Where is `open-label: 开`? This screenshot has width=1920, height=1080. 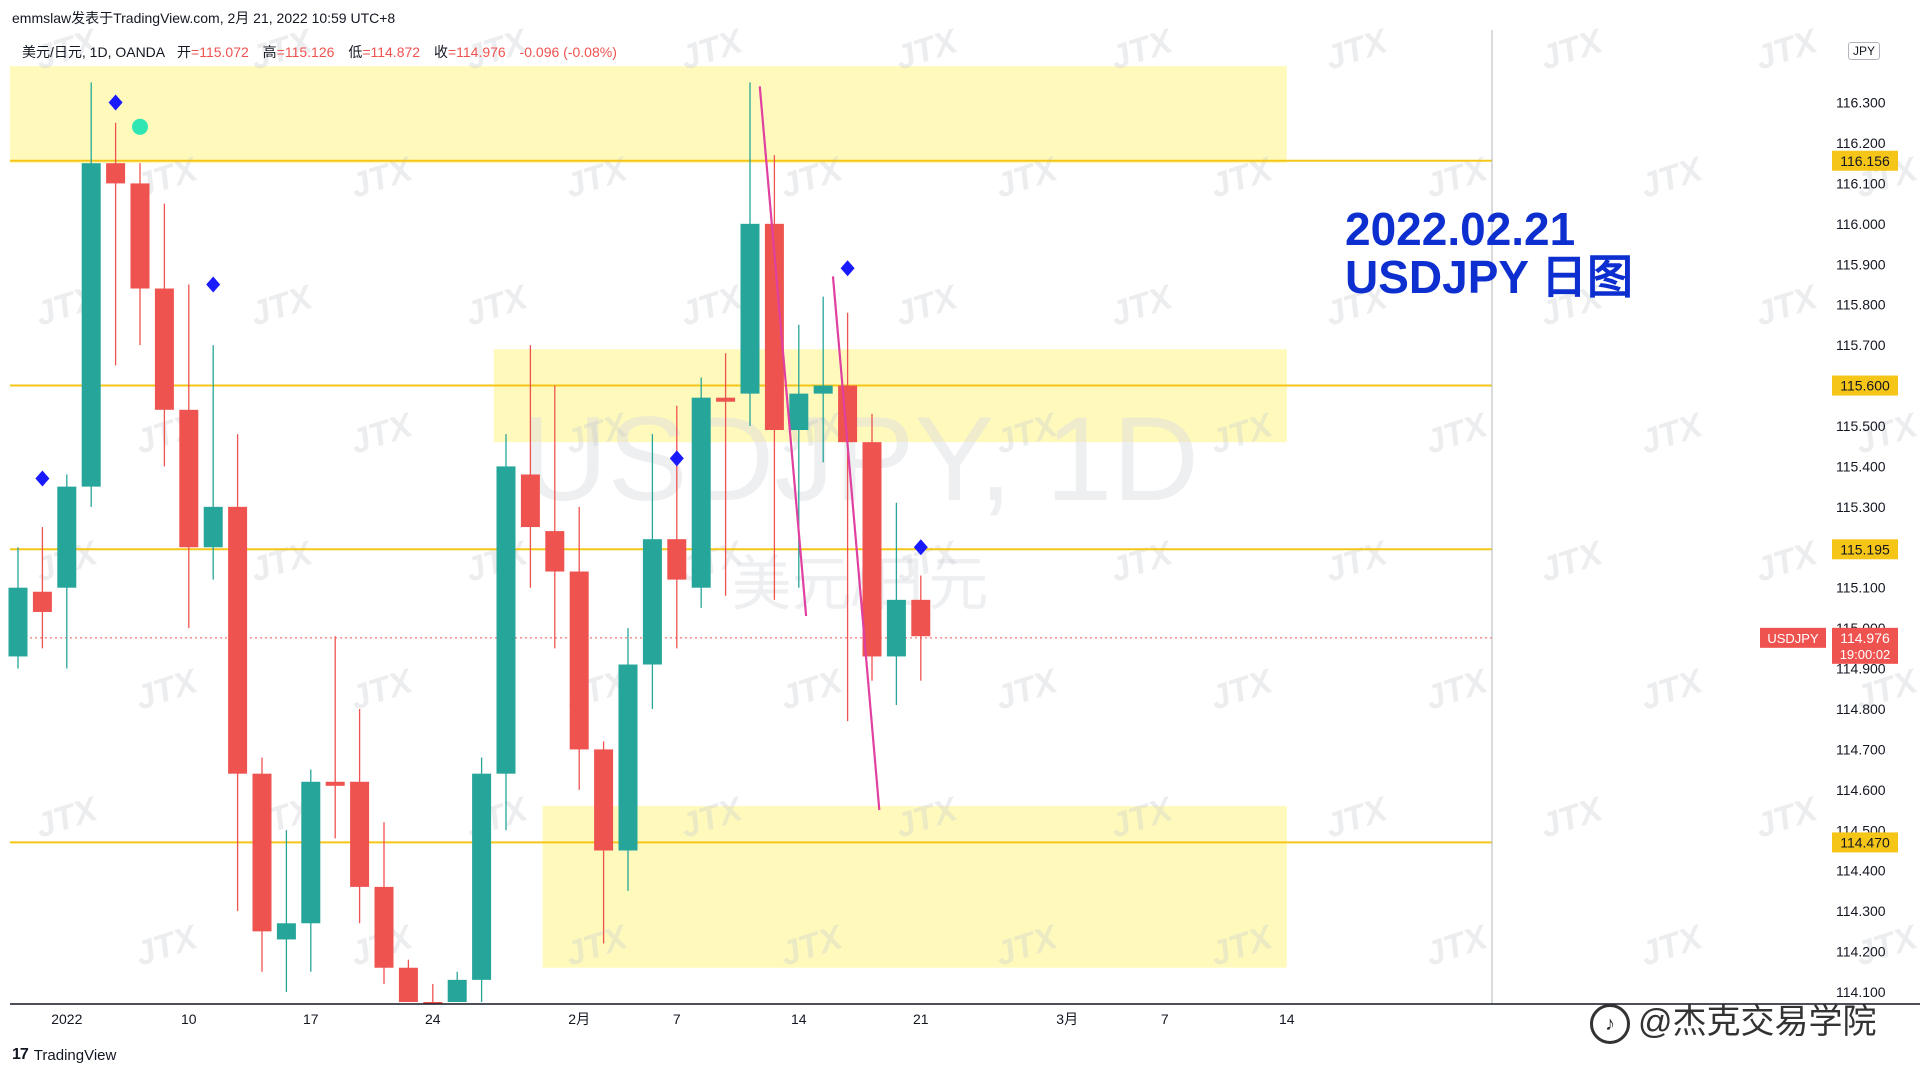
open-label: 开 is located at coordinates (184, 52).